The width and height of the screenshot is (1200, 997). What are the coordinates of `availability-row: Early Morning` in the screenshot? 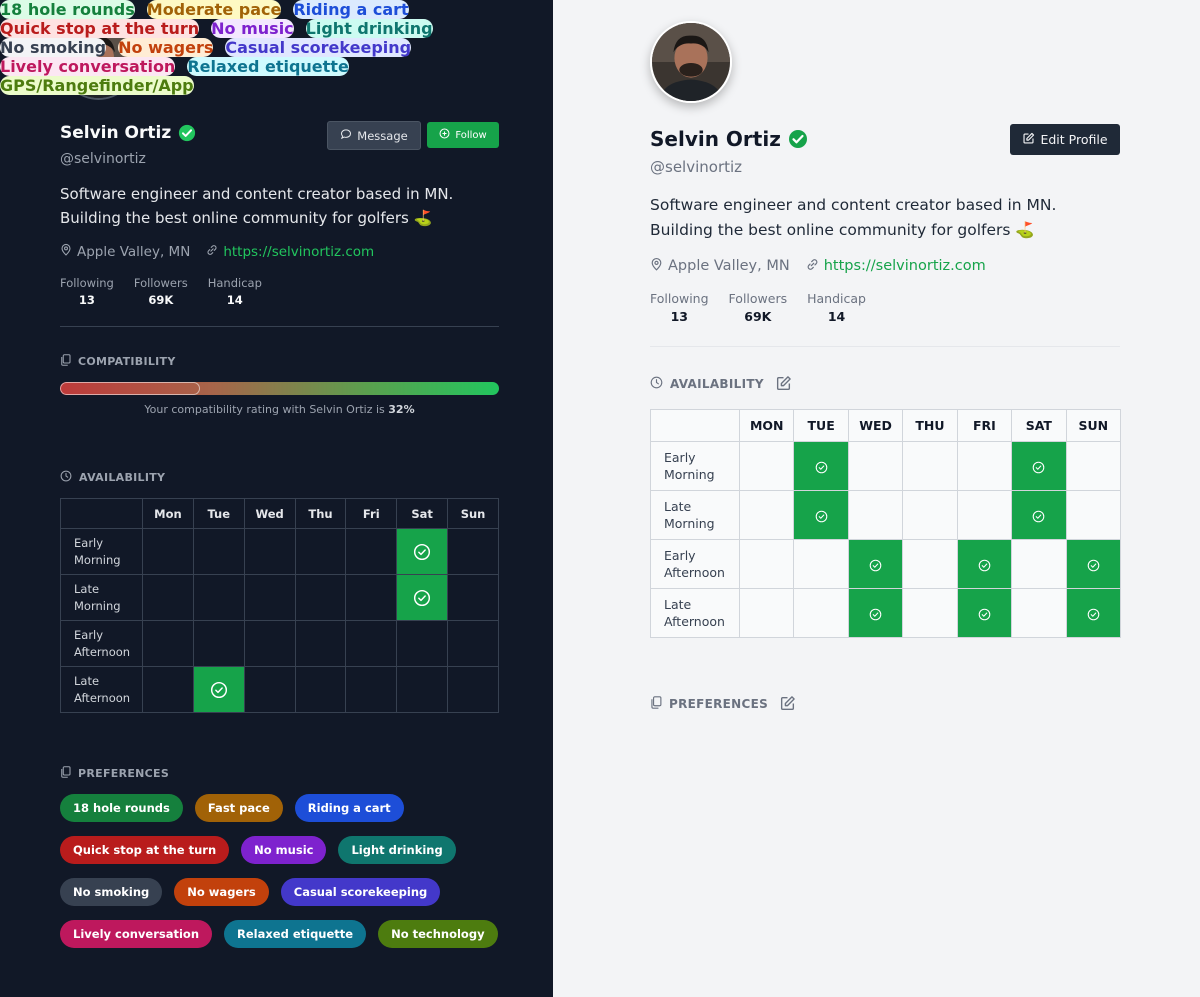 It's located at (279, 551).